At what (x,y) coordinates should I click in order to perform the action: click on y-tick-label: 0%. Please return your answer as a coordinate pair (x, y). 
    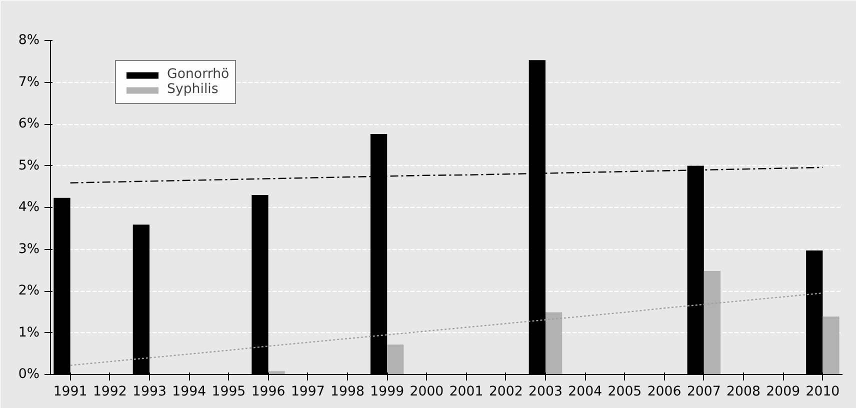
    Looking at the image, I should click on (29, 374).